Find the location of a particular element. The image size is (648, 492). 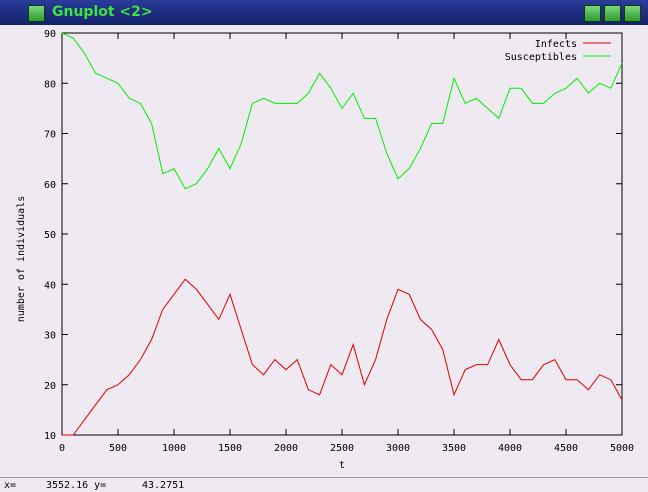

status-bar: x= 3552.16 y= 43.2751 is located at coordinates (324, 484).